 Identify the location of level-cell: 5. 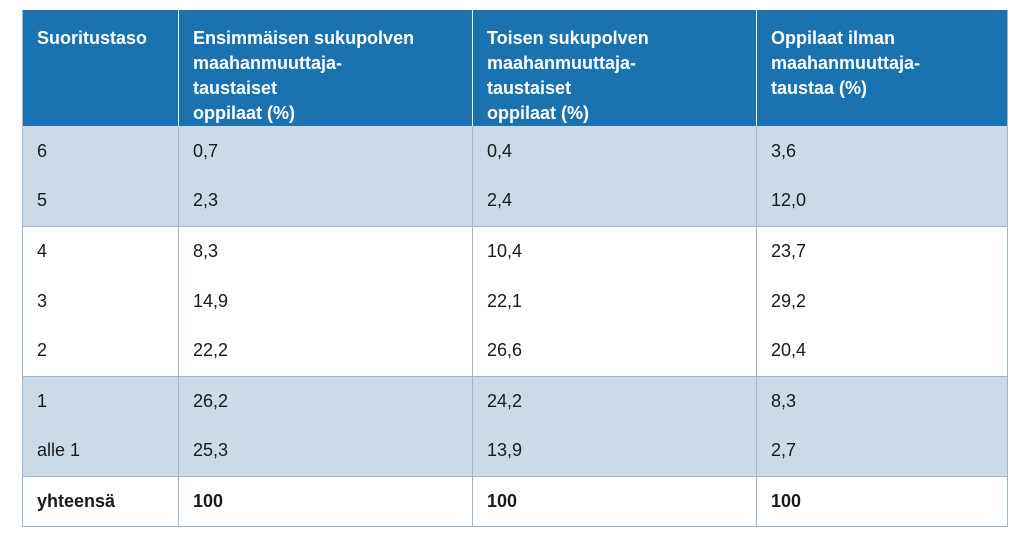
(100, 201).